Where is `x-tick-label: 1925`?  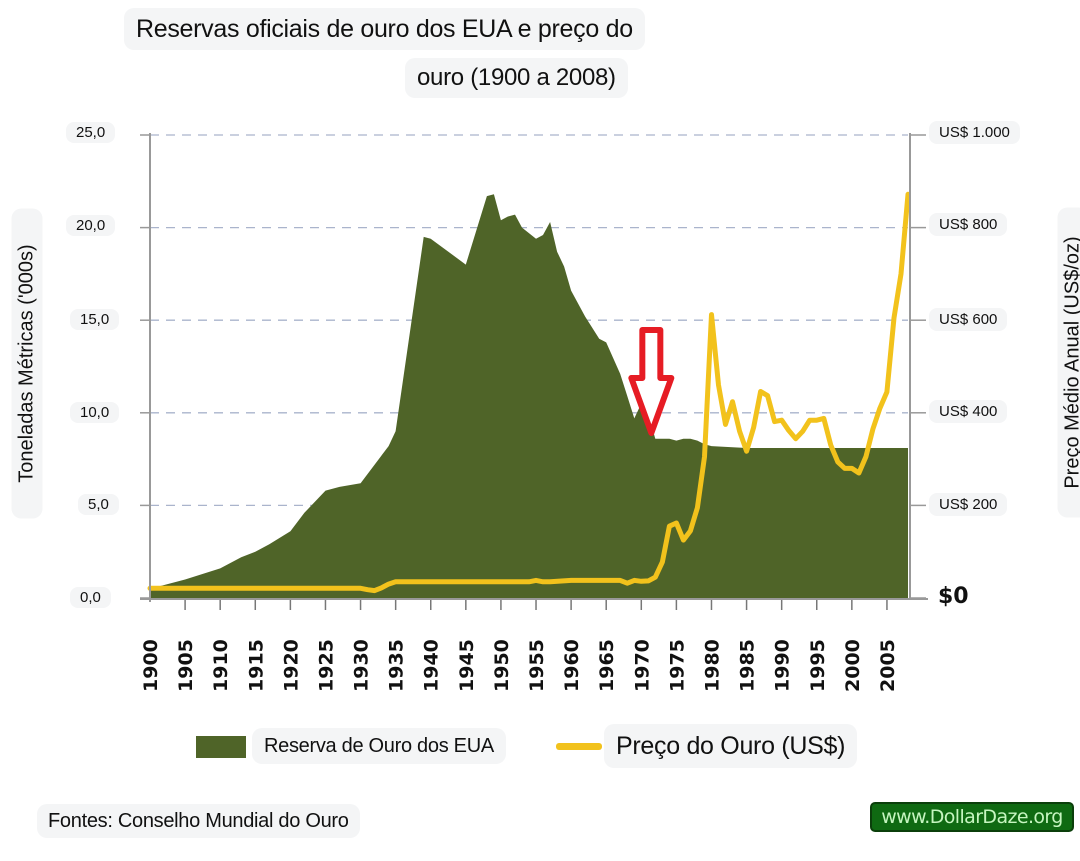 x-tick-label: 1925 is located at coordinates (326, 665).